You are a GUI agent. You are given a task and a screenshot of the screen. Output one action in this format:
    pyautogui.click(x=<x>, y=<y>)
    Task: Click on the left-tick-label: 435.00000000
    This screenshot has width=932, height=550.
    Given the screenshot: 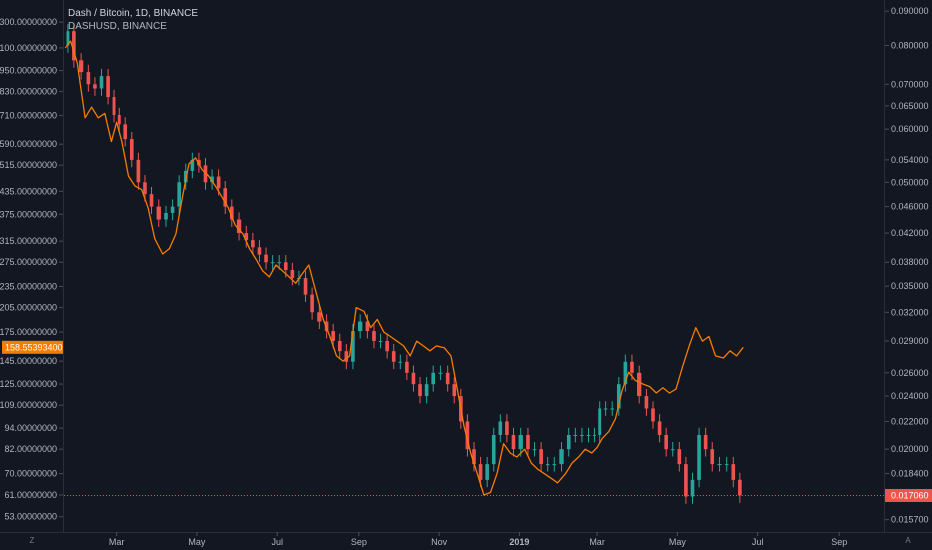 What is the action you would take?
    pyautogui.click(x=28, y=191)
    